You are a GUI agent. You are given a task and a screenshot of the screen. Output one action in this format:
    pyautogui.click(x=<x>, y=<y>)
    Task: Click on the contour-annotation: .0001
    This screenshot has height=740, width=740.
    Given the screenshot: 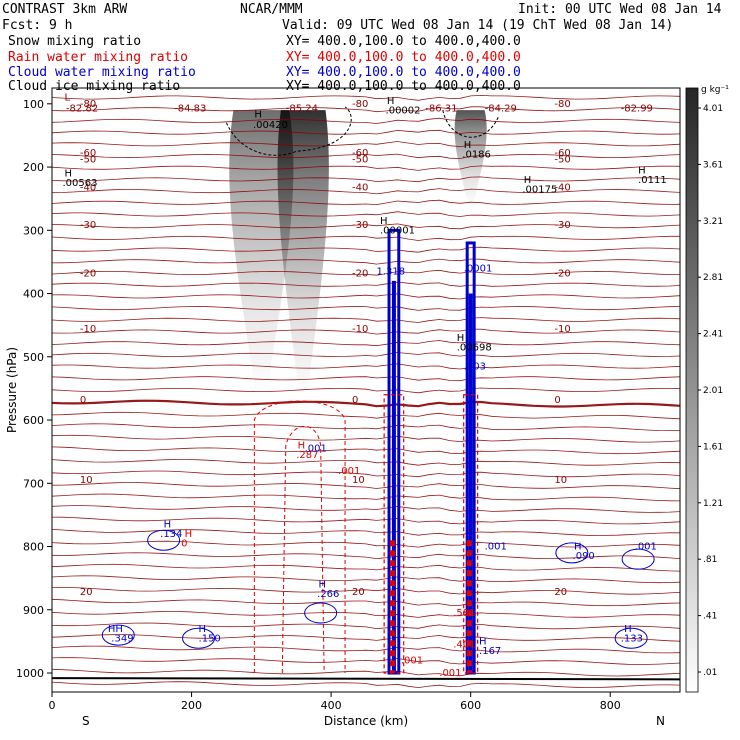 What is the action you would take?
    pyautogui.click(x=478, y=268)
    